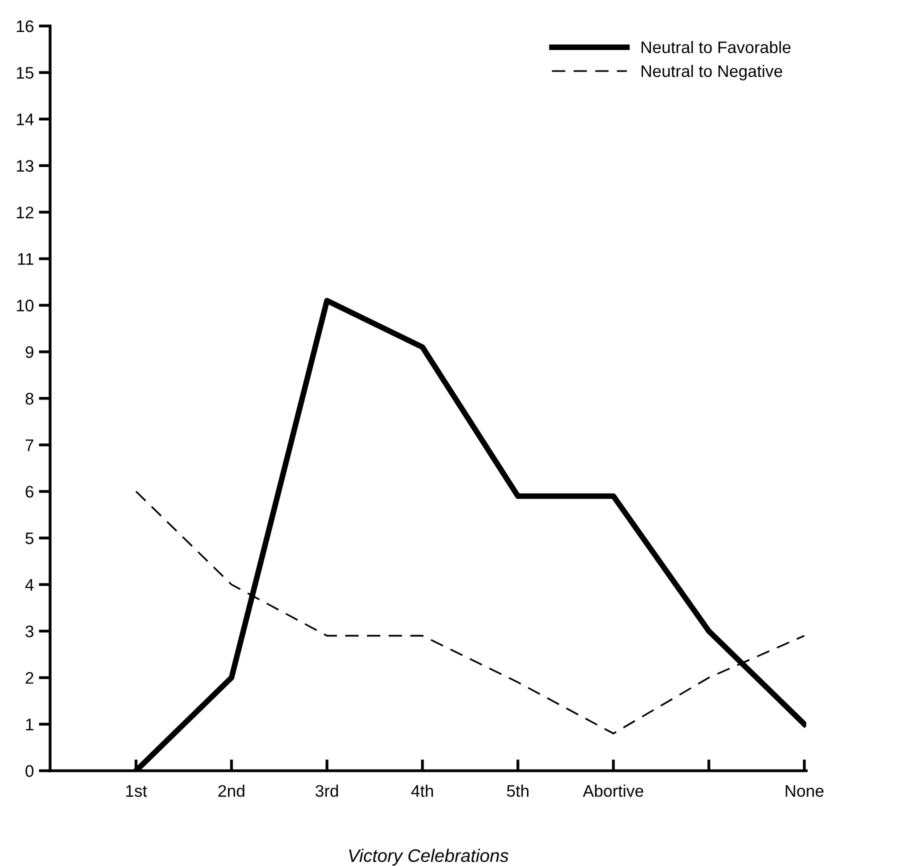 The height and width of the screenshot is (866, 911). Describe the element at coordinates (231, 790) in the screenshot. I see `x-tick-label: 2nd` at that location.